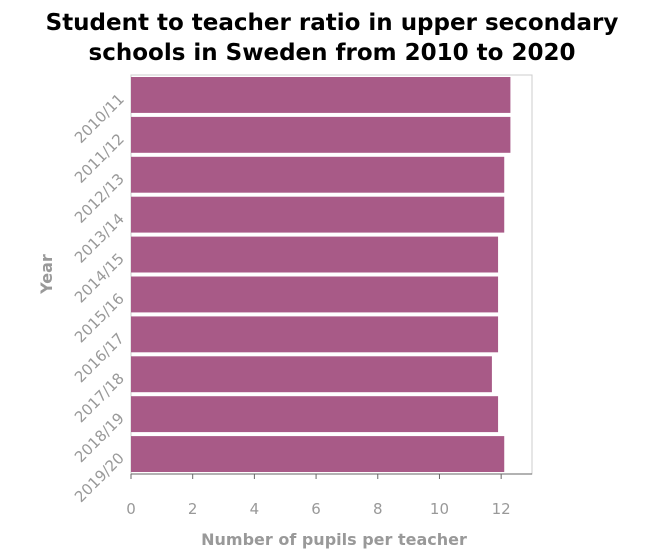 The image size is (664, 558). I want to click on x-tick-label: 8, so click(378, 509).